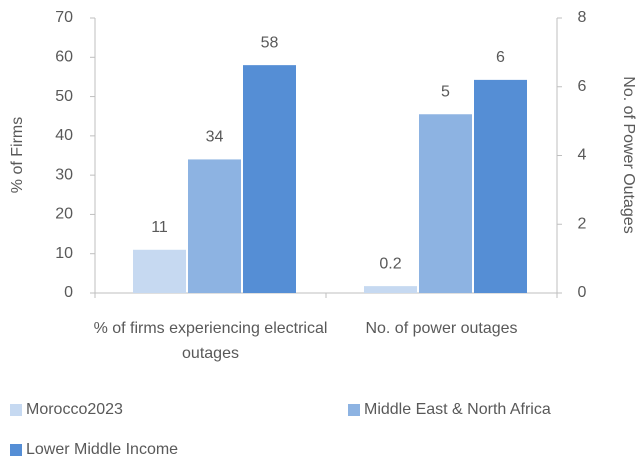 This screenshot has width=643, height=459. I want to click on legend-item: Morocco2023, so click(66, 410).